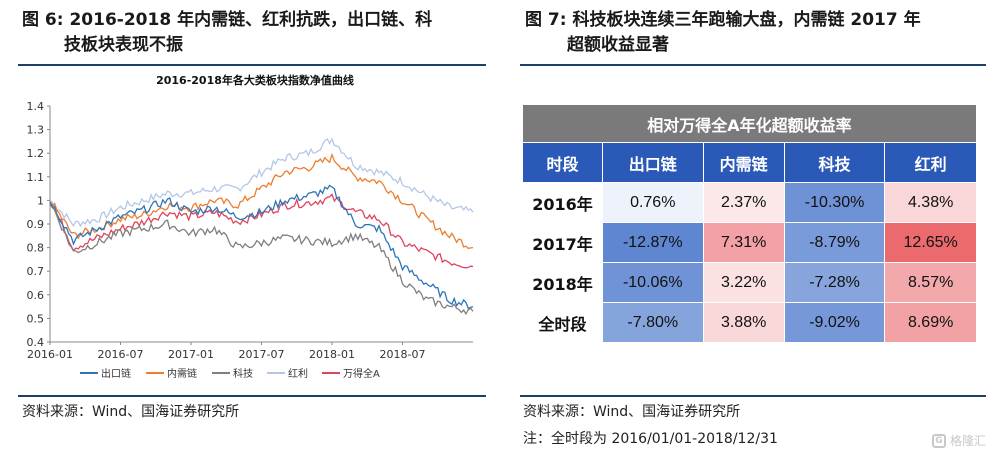 This screenshot has width=1000, height=453. I want to click on table-header-cell: 红利, so click(930, 162).